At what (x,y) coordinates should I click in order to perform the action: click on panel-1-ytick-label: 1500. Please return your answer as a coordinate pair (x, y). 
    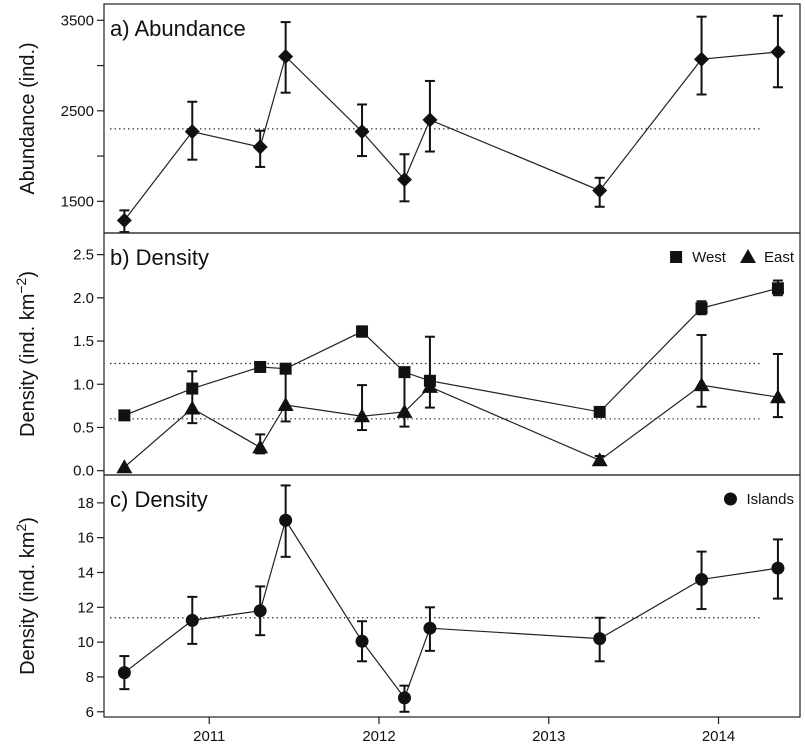
    Looking at the image, I should click on (77, 201).